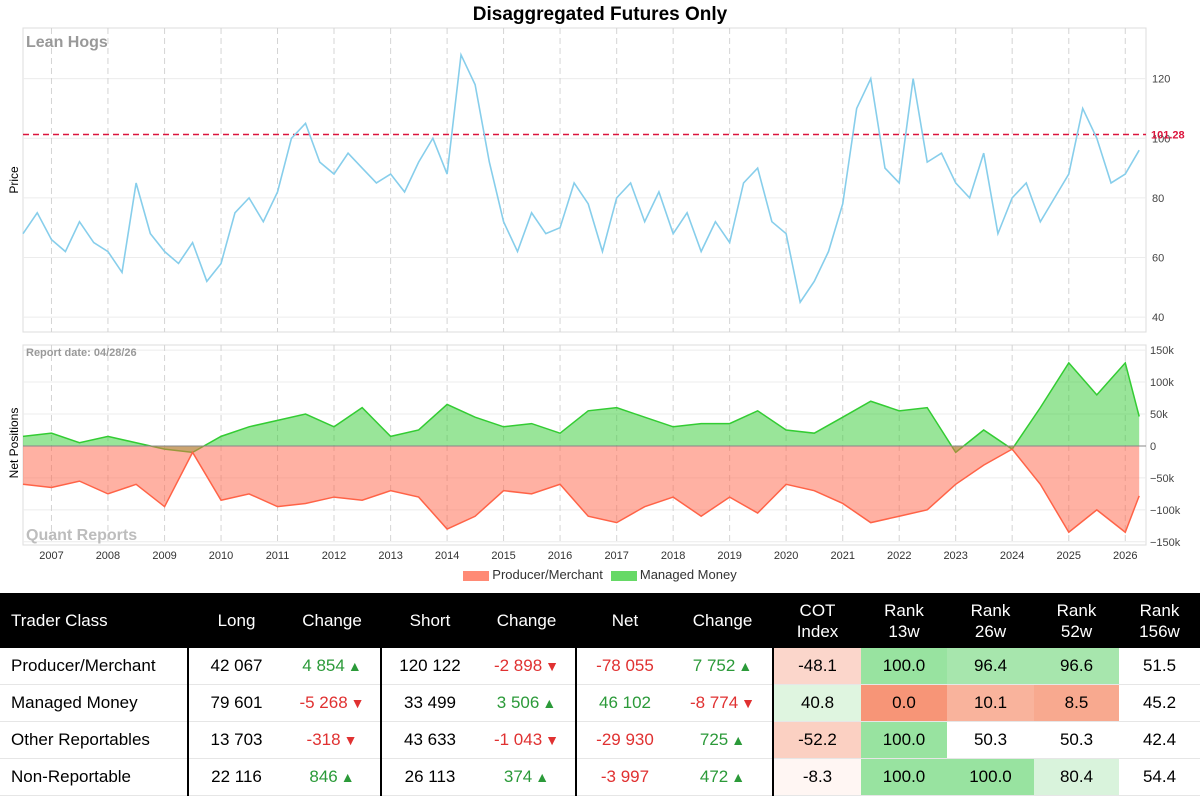 This screenshot has height=796, width=1200. What do you see at coordinates (560, 556) in the screenshot?
I see `year-tick-label: 2016` at bounding box center [560, 556].